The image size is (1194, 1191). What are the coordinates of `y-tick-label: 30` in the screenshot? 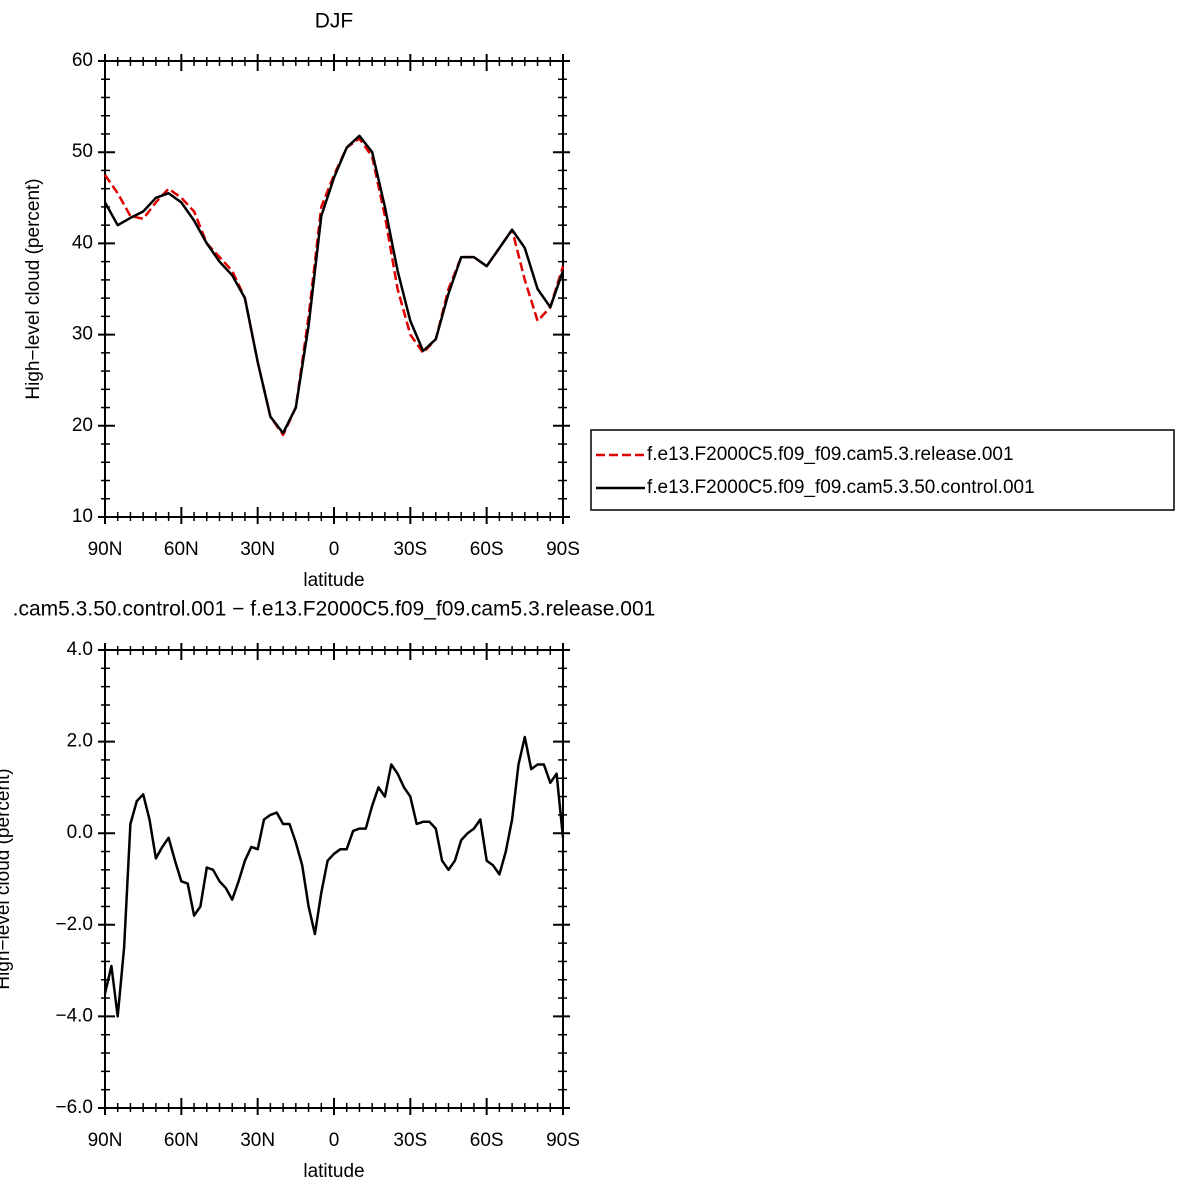 It's located at (82, 334).